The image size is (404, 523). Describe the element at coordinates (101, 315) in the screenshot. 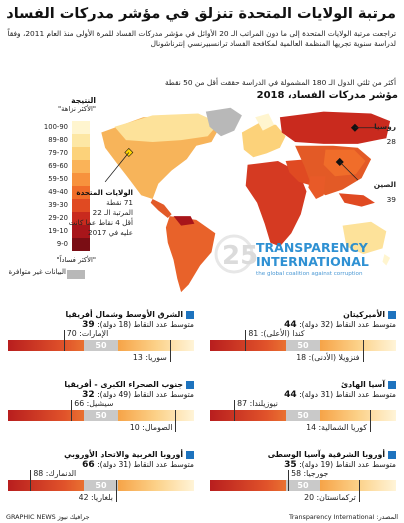

I see `region-name: الشرق الأوسط وشمال أفريقيا` at that location.